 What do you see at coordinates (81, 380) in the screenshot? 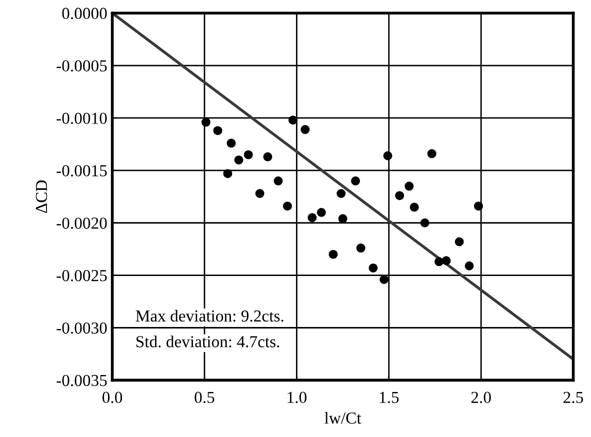
I see `y-tick-label: -0.0035` at bounding box center [81, 380].